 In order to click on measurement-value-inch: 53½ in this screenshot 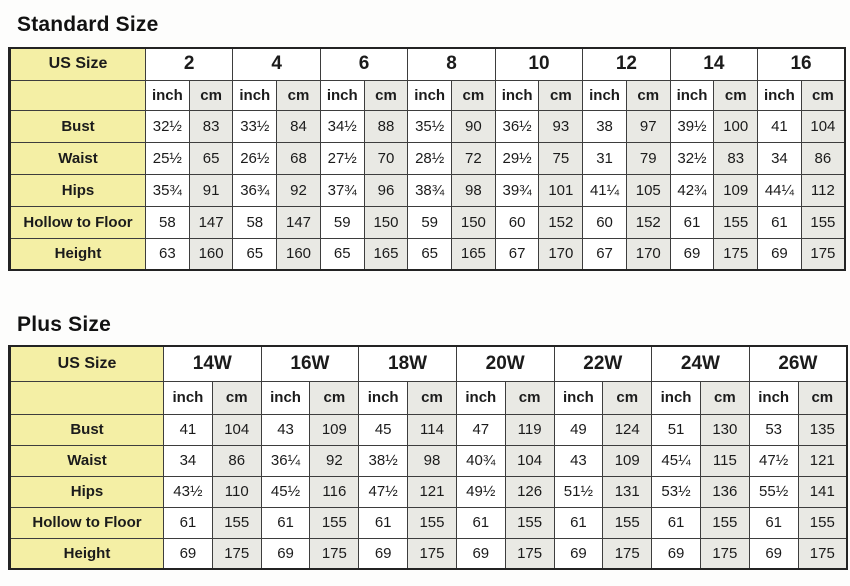, I will do `click(676, 491)`.